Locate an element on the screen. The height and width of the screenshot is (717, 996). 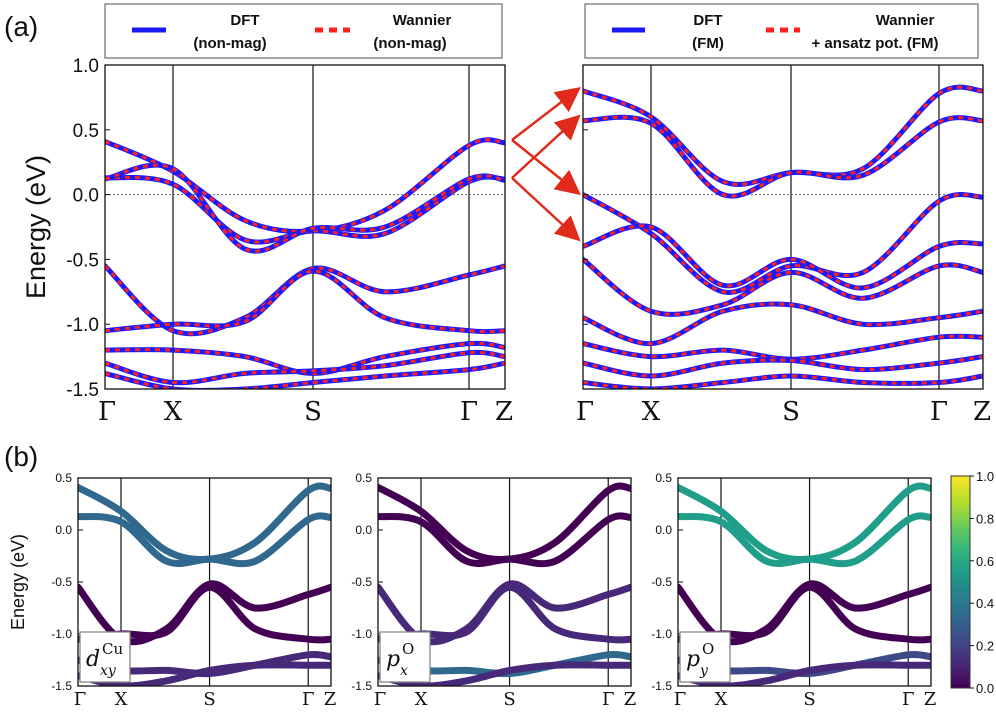
legend-right-wan-line2: + ansatz pot. (FM) is located at coordinates (874, 43).